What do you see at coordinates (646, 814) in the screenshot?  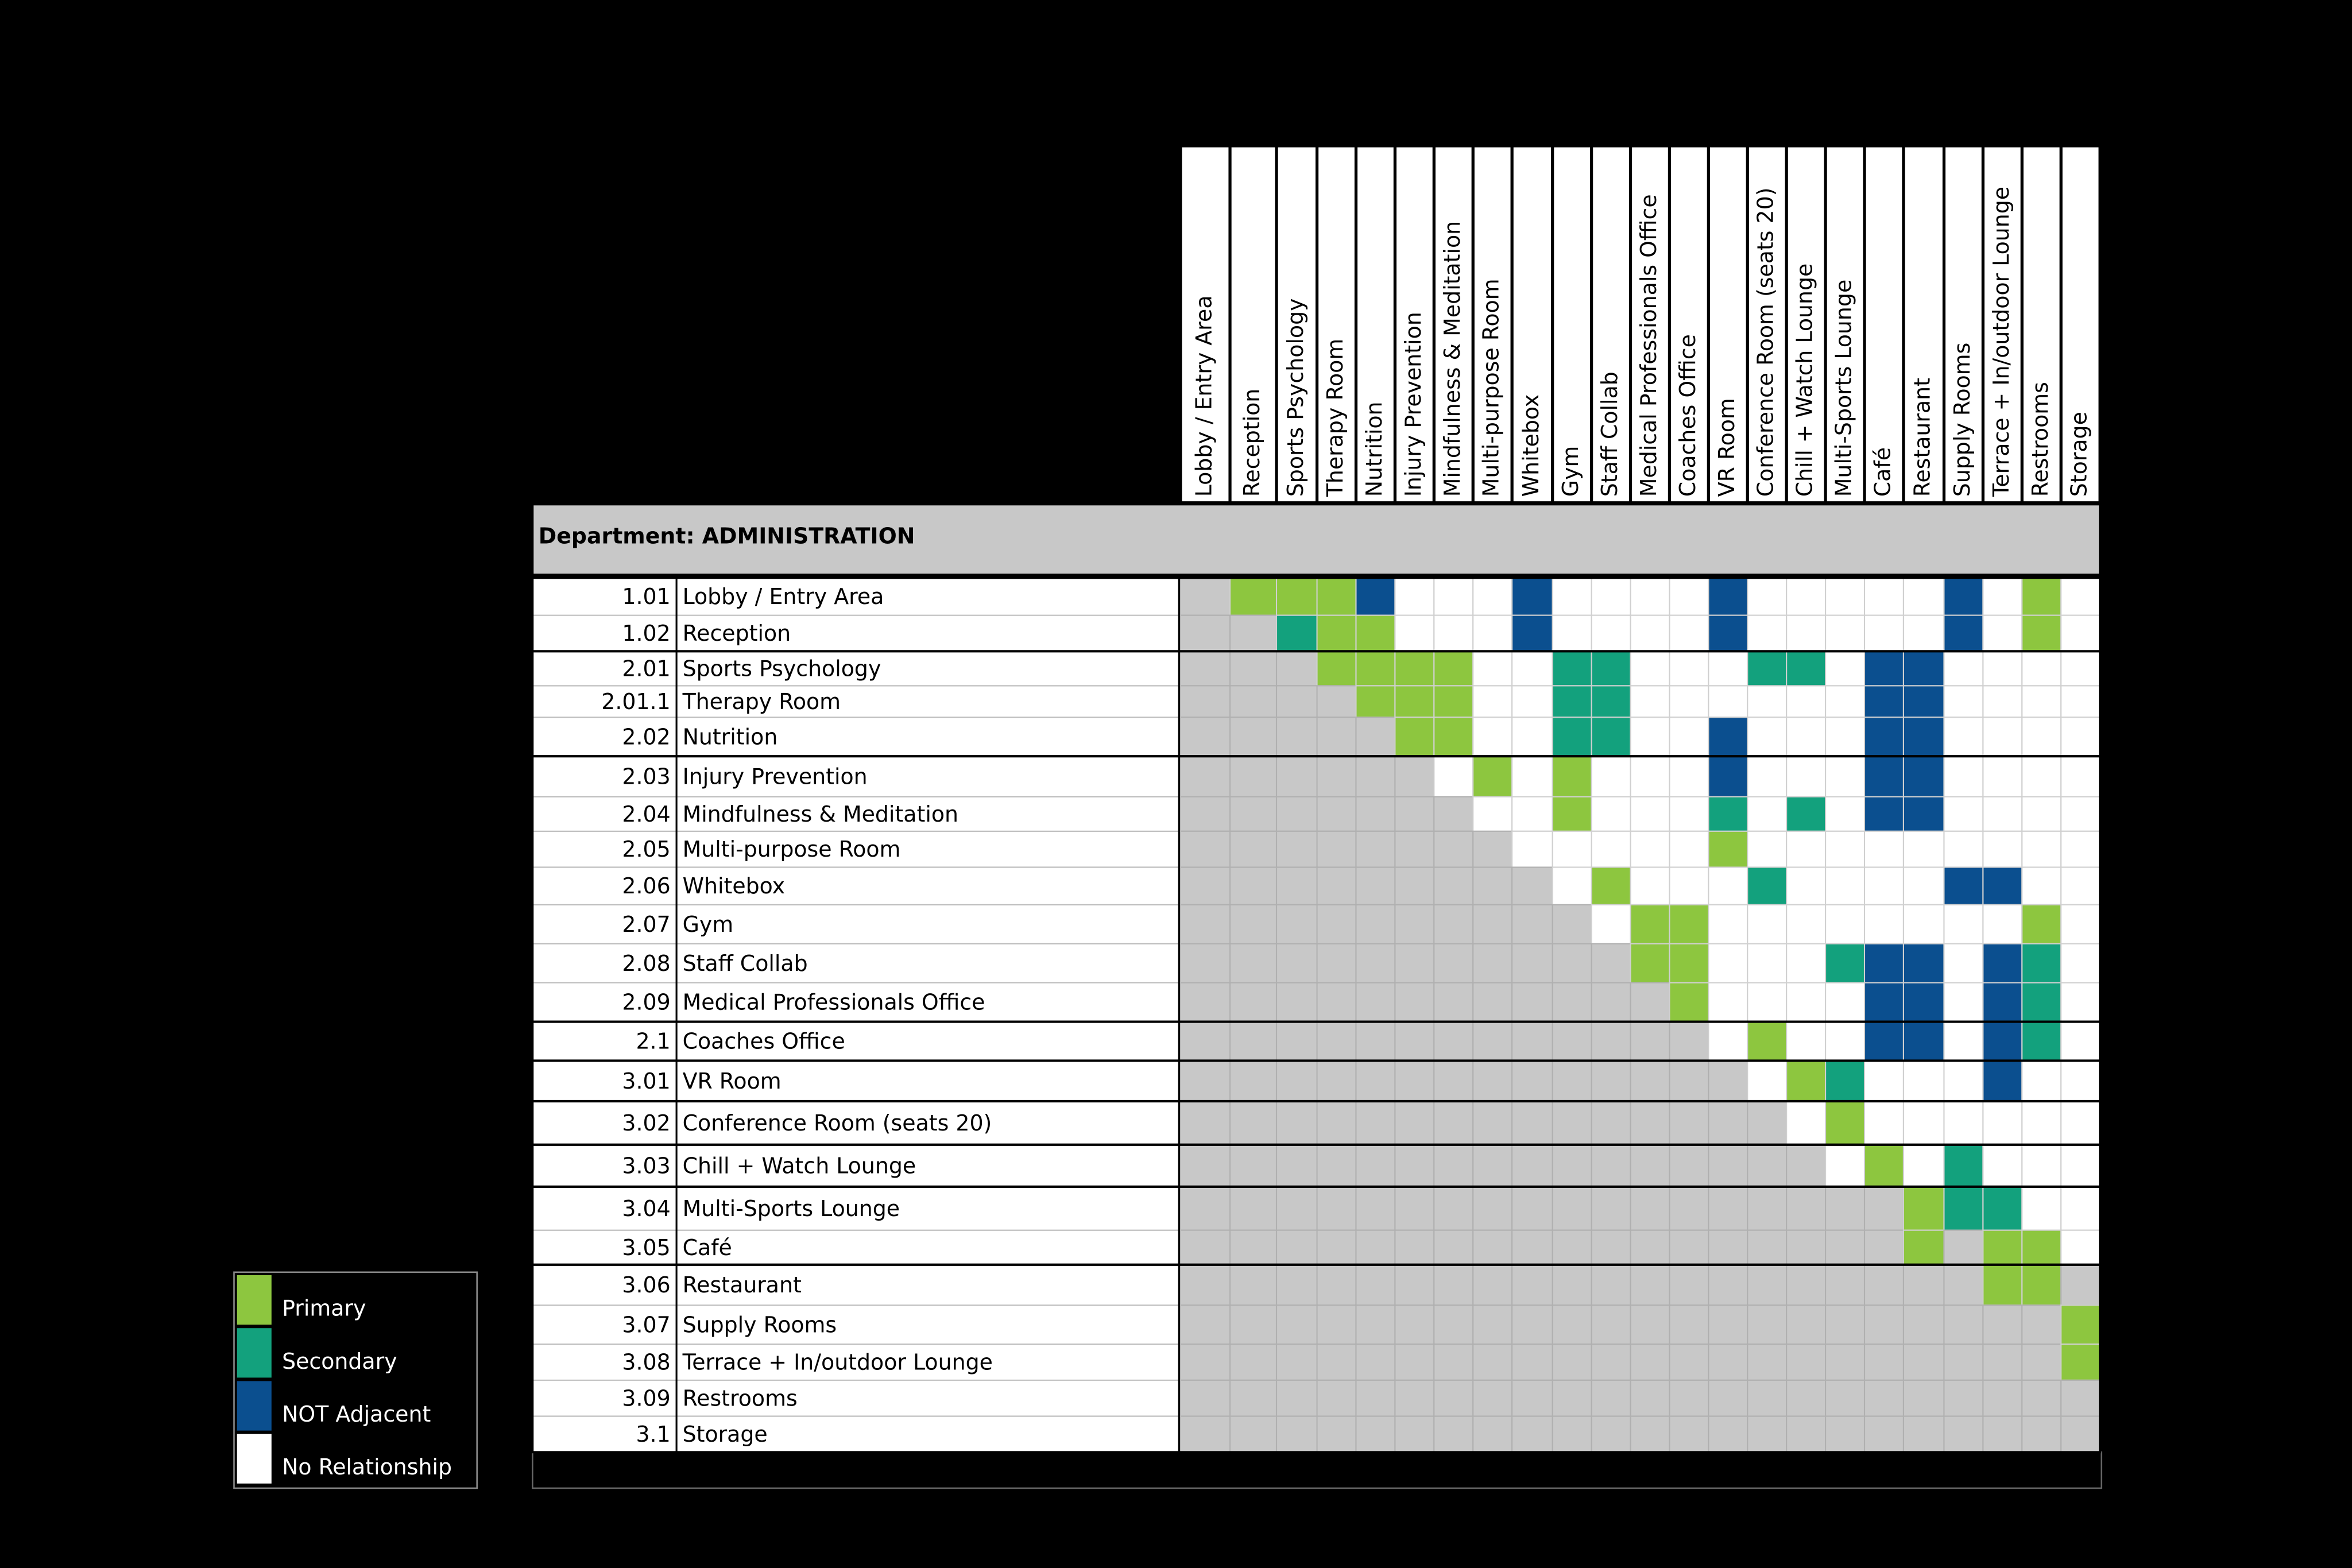 I see `row-number: 2.04` at bounding box center [646, 814].